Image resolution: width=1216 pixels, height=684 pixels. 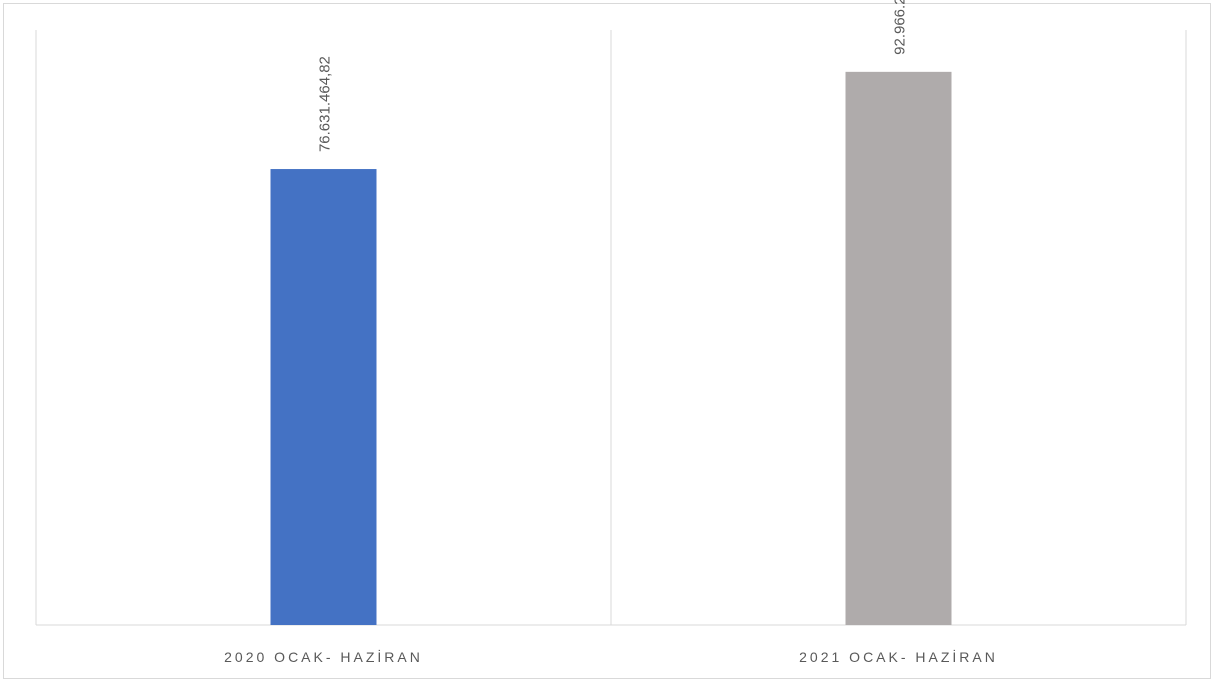 I want to click on category-label-2: 2021 OCAK- HAZİRAN, so click(x=898, y=656).